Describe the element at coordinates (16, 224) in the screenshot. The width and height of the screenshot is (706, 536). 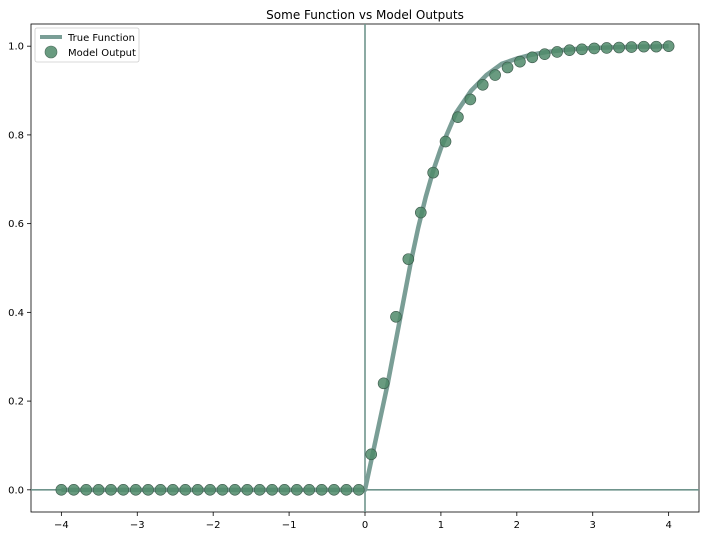
I see `y-tick-label: 0.6` at that location.